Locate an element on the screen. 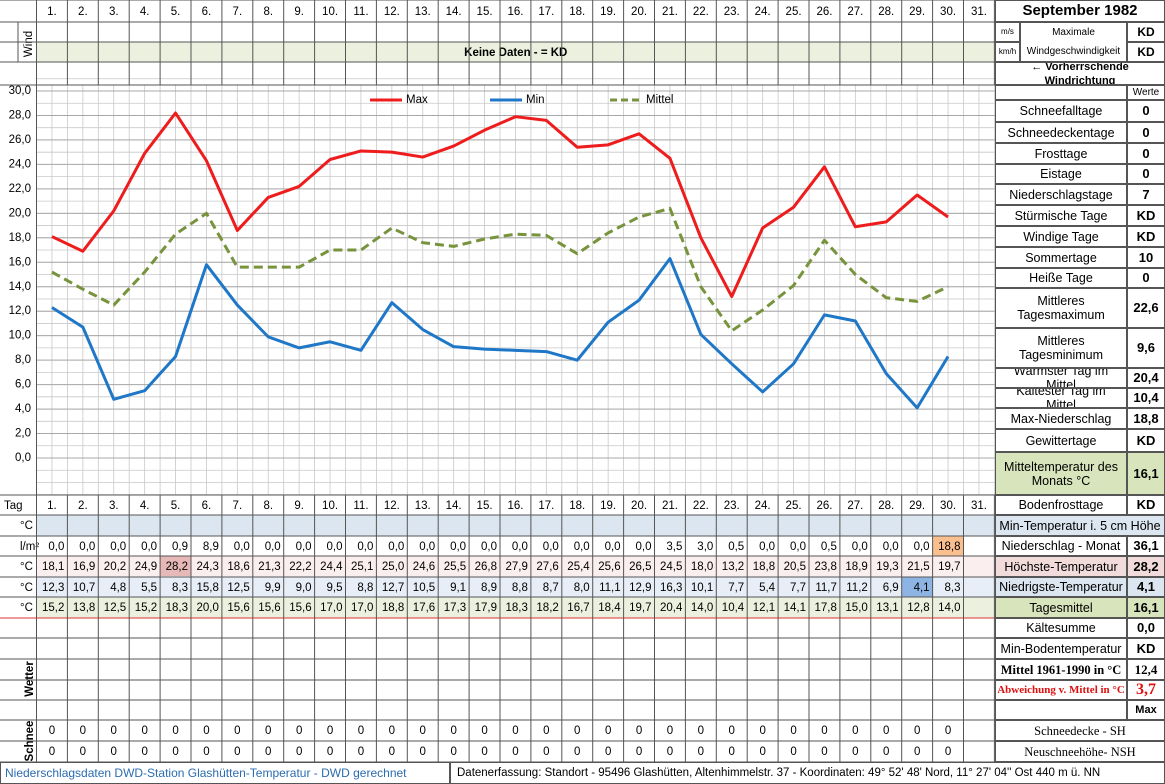  day-label: 30. is located at coordinates (948, 506).